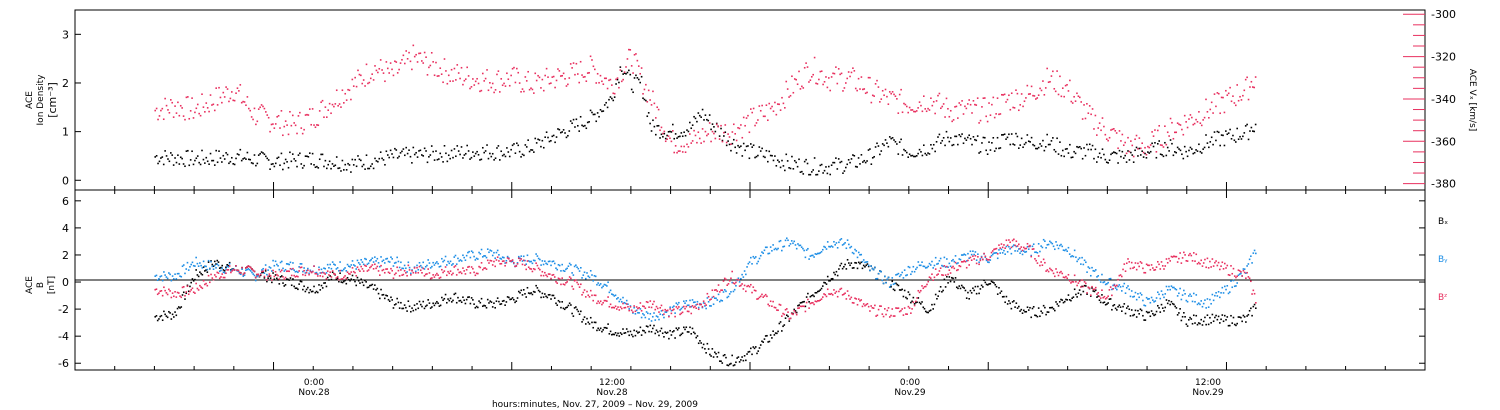  Describe the element at coordinates (1443, 184) in the screenshot. I see `top-y2-tick-label: -380` at that location.